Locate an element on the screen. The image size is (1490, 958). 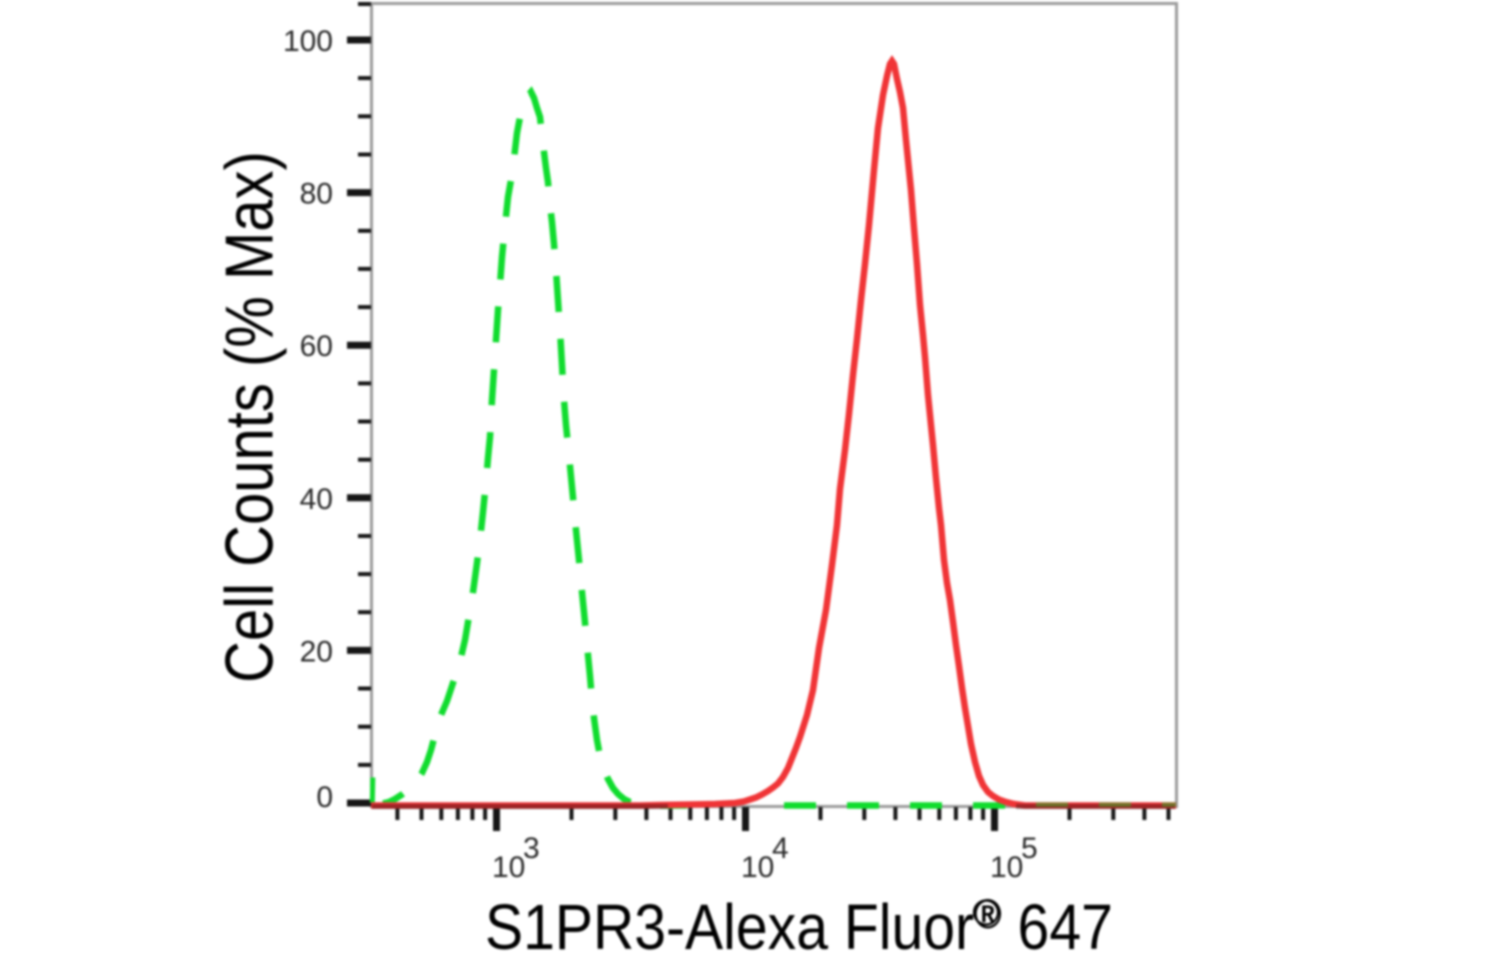
svg-text: 3 is located at coordinates (531, 848).